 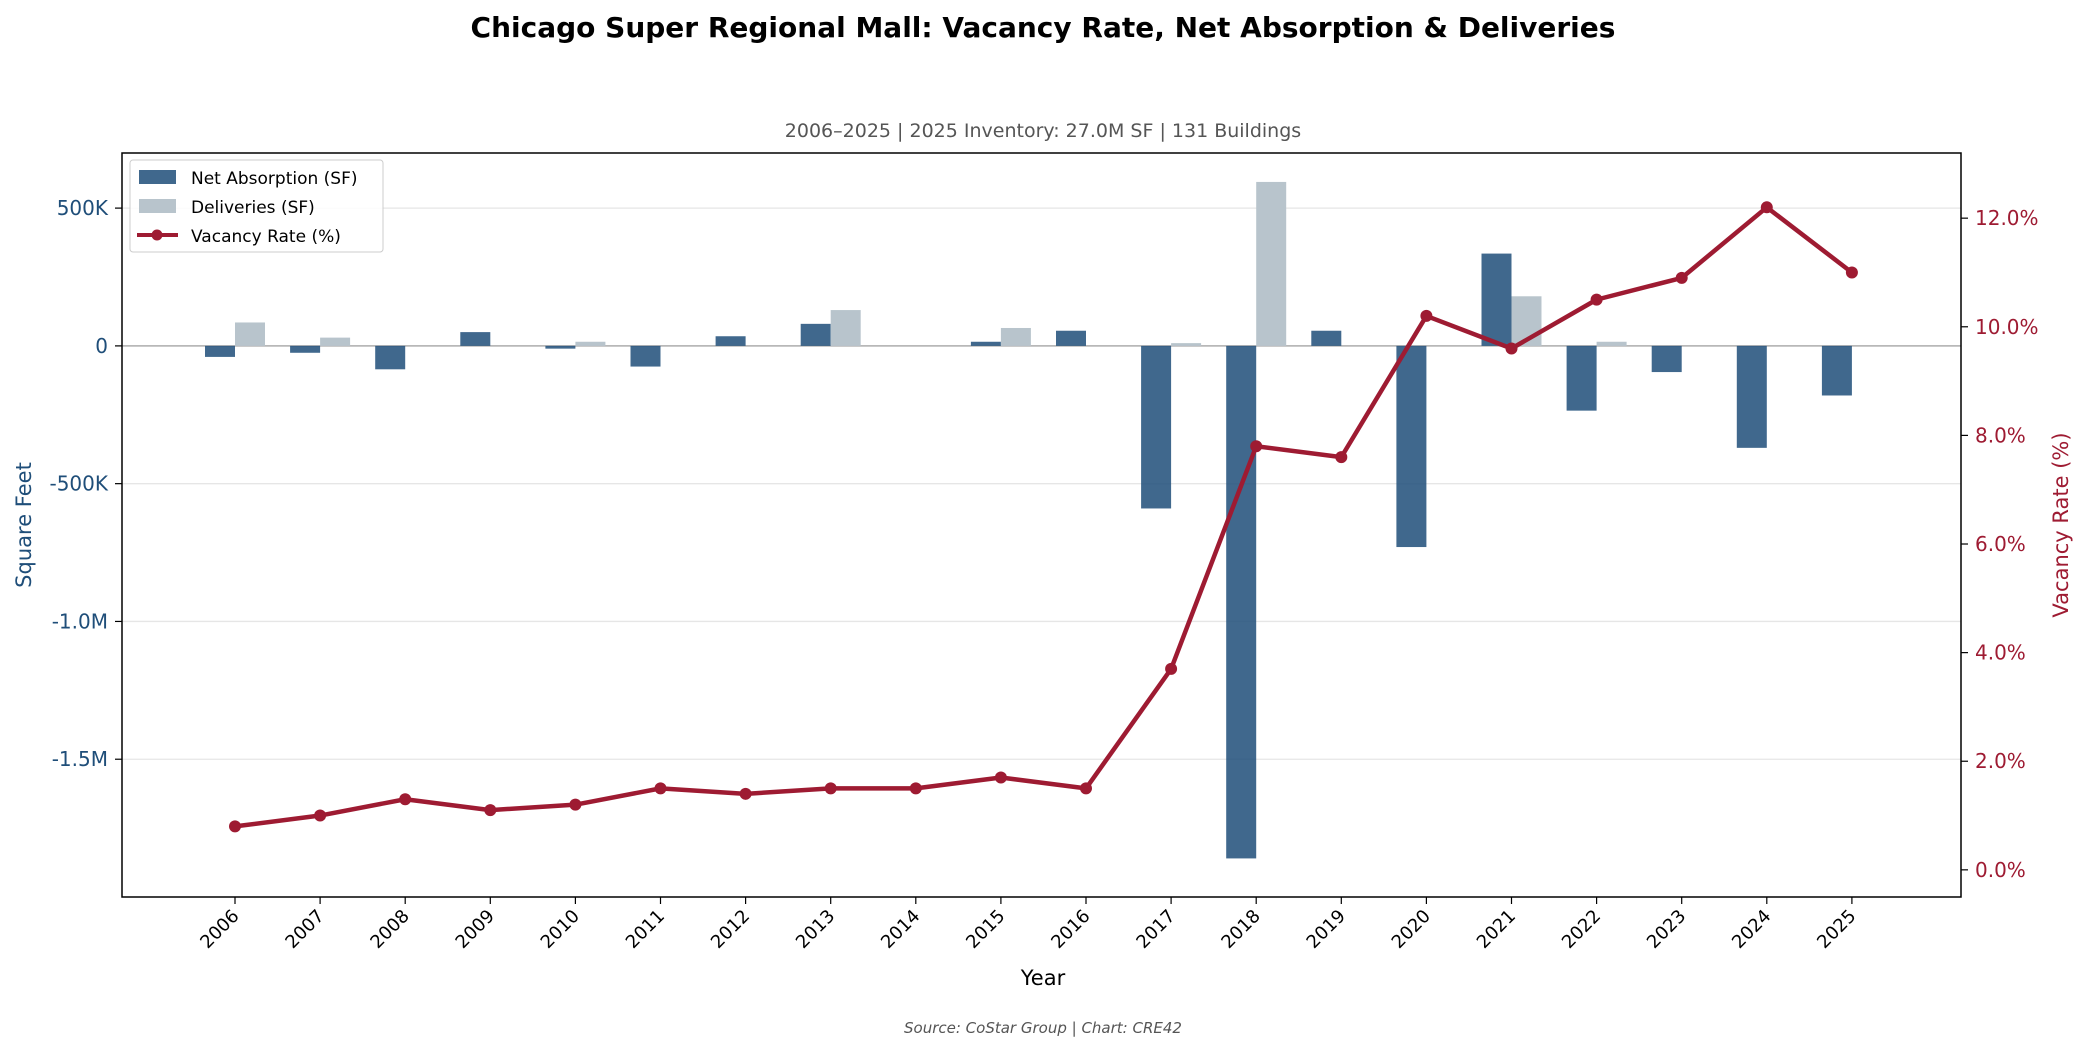 I want to click on bar-net-absorption-2016, so click(x=1071, y=338).